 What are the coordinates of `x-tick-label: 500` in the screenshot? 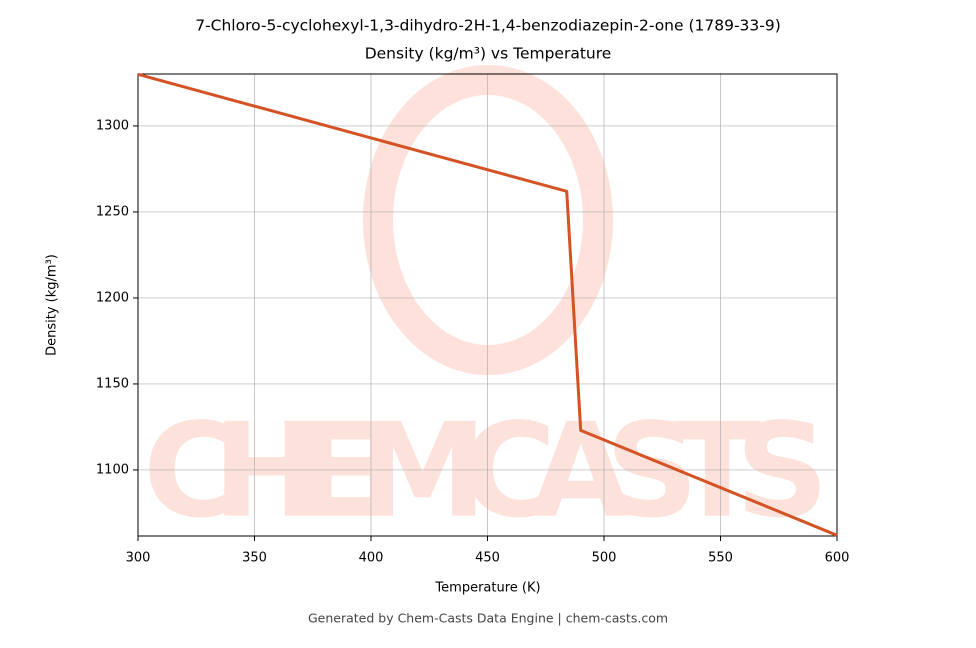 It's located at (604, 558).